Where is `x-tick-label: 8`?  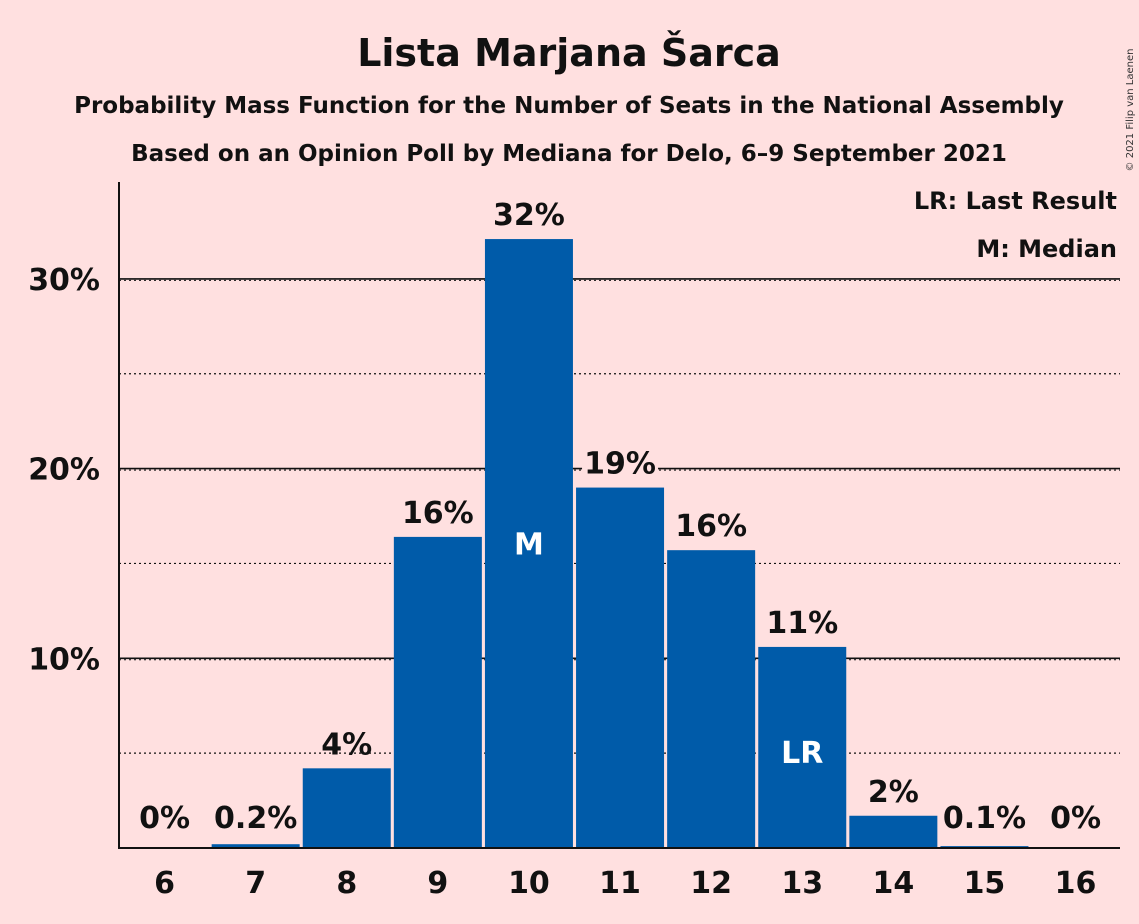
x-tick-label: 8 is located at coordinates (346, 883).